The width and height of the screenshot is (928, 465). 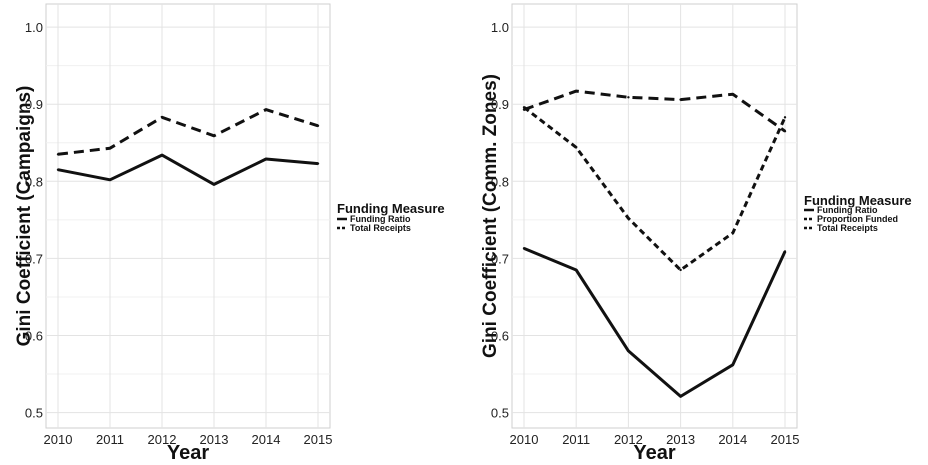 I want to click on y-axis-title: Gini Coefficient (Campaigns), so click(x=24, y=216).